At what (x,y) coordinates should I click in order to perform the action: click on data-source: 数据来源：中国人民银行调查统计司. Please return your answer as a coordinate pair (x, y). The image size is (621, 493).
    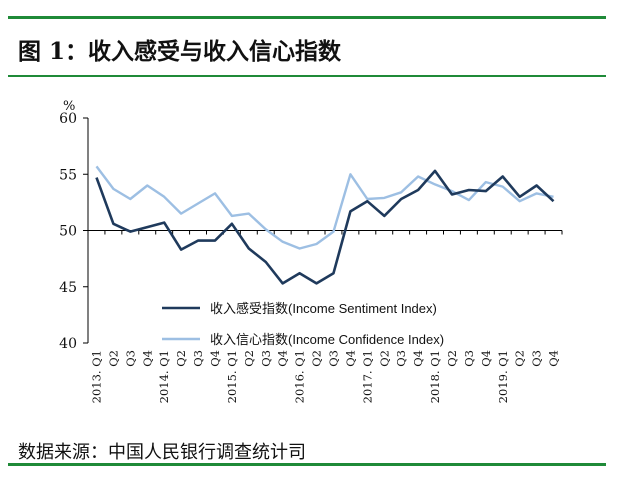
    Looking at the image, I should click on (162, 452).